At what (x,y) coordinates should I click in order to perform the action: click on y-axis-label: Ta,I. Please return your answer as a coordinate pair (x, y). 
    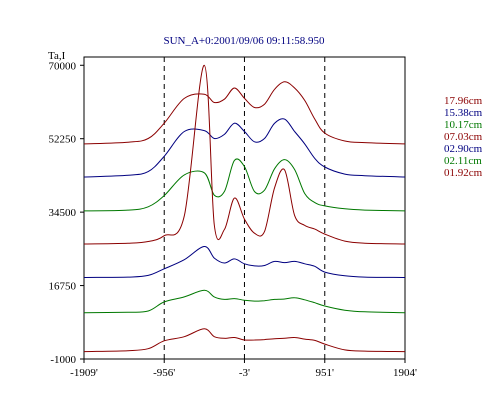
    Looking at the image, I should click on (57, 56).